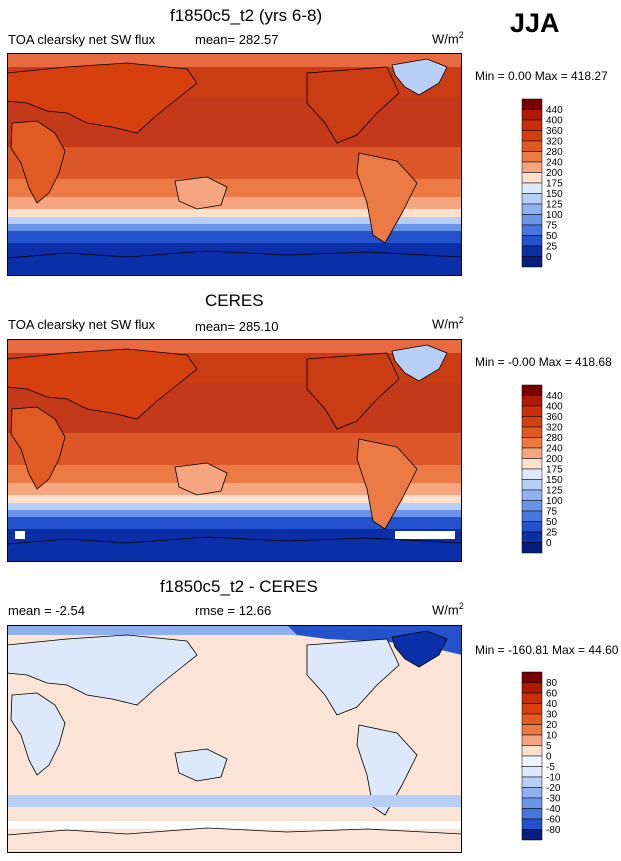  I want to click on panel-3-units-base: W/m, so click(445, 610).